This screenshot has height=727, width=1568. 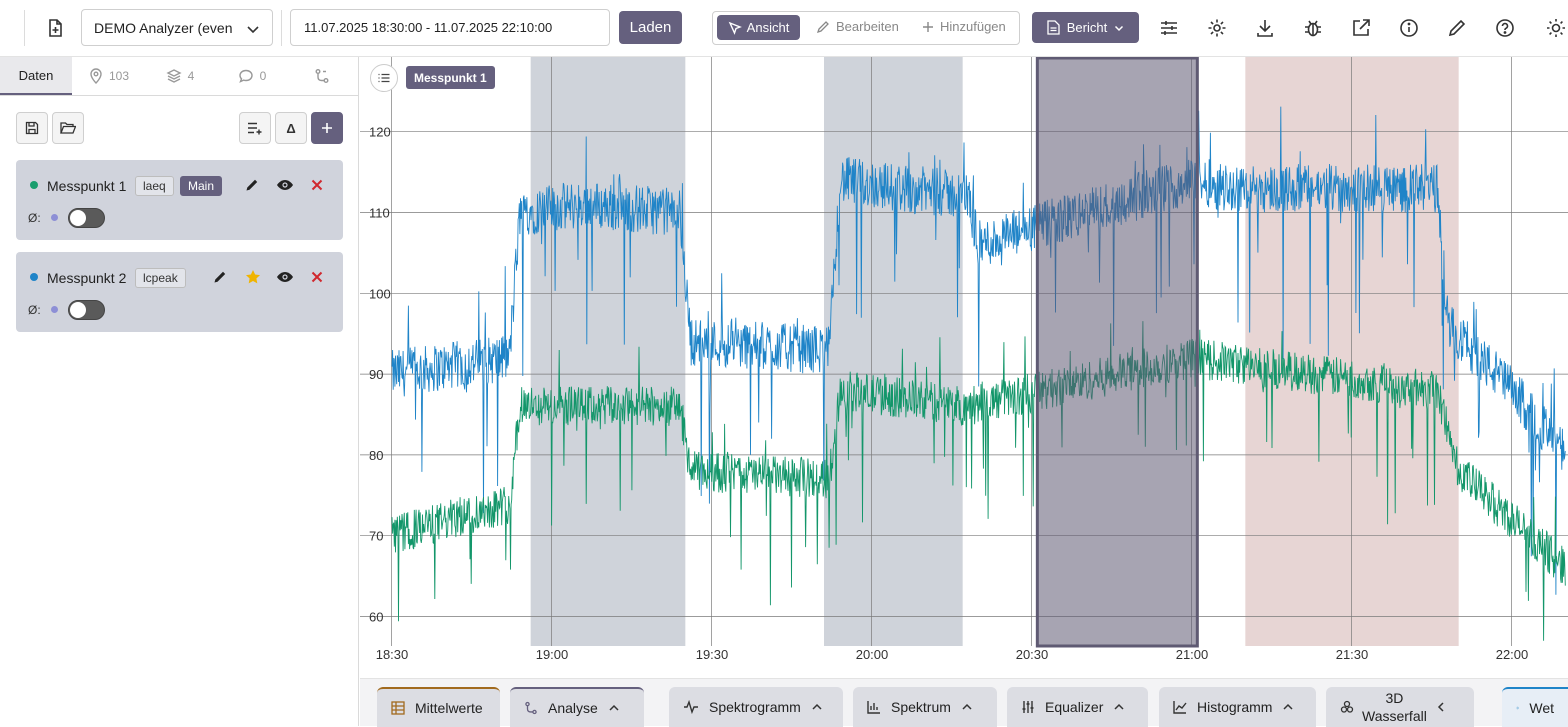 I want to click on delta-button: Δ, so click(x=291, y=128).